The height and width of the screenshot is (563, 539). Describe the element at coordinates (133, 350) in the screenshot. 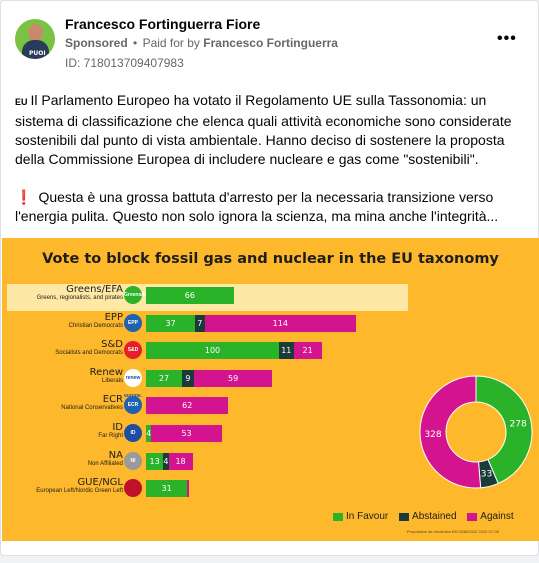

I see `party-logo-icon: S&D` at that location.